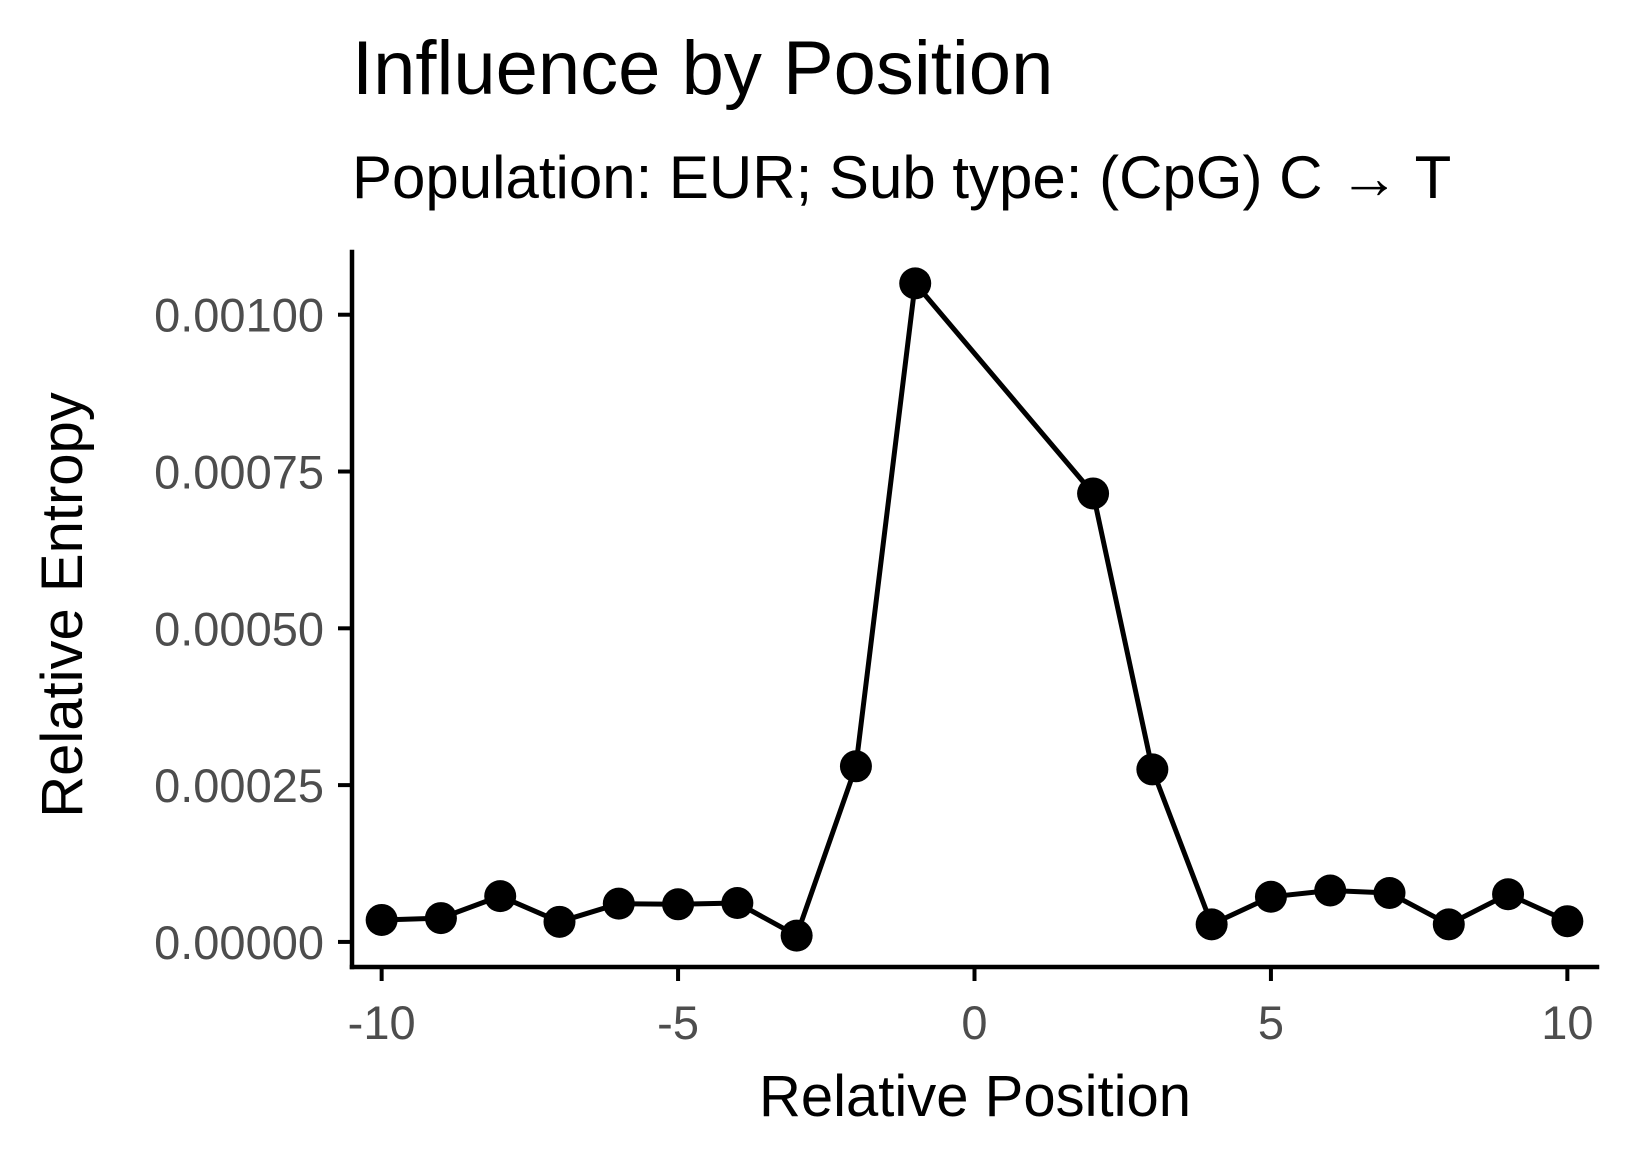  Describe the element at coordinates (678, 1022) in the screenshot. I see `x-tick-label: -5` at that location.